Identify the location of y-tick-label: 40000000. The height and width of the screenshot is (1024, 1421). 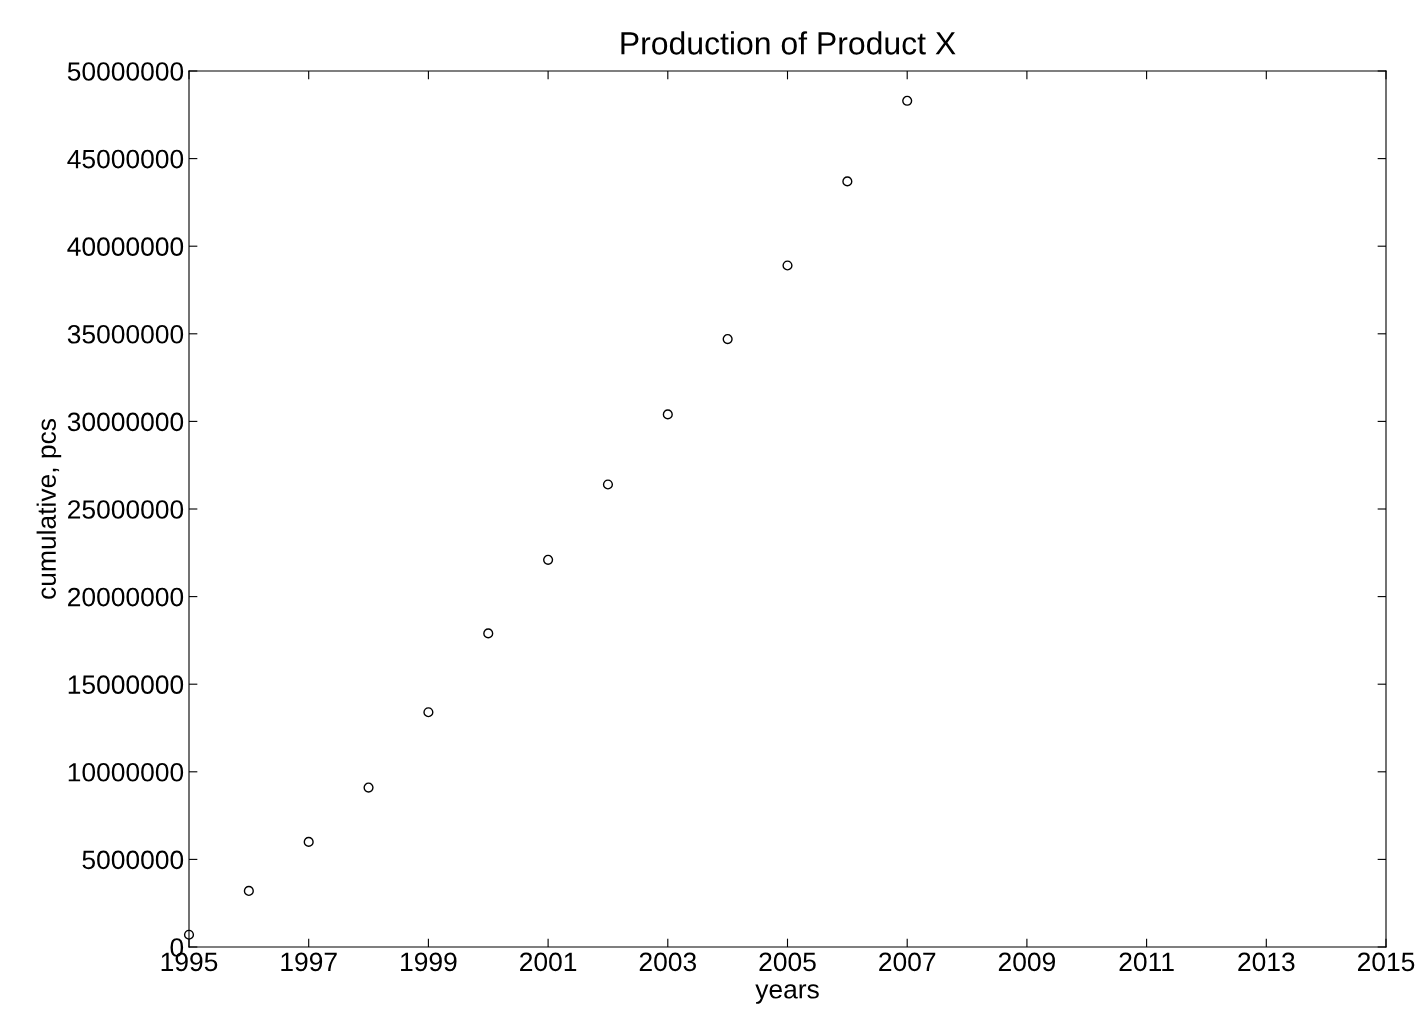
(125, 247).